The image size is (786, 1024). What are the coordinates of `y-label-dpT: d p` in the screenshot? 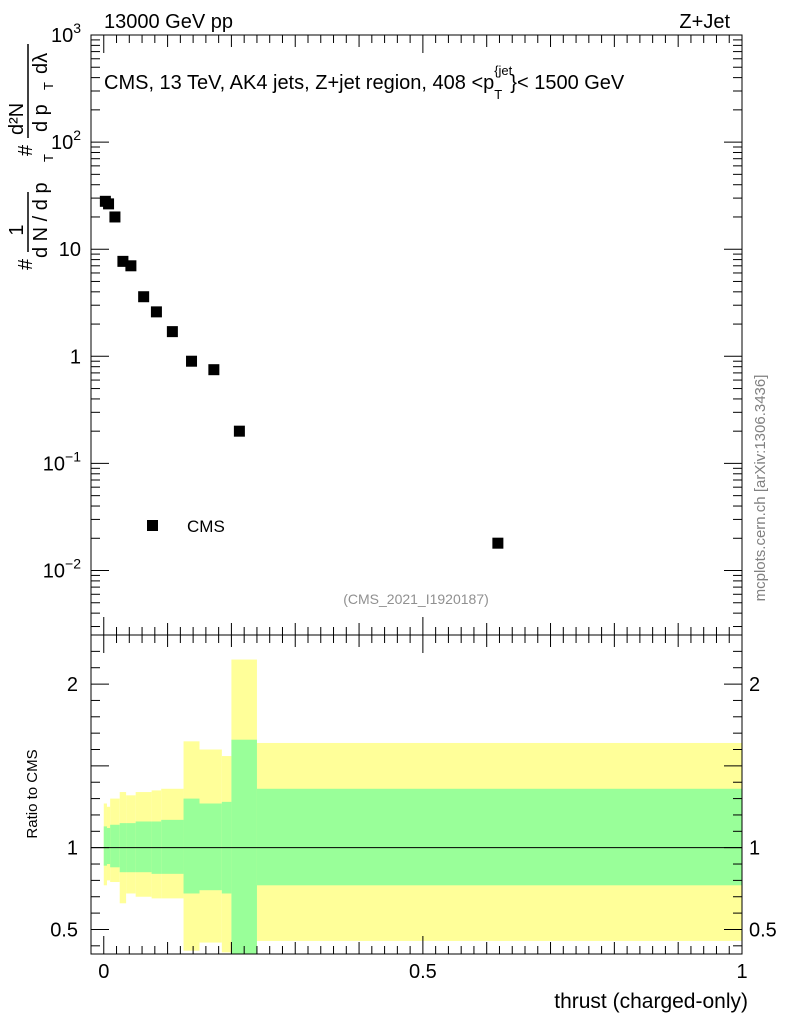 It's located at (41, 118).